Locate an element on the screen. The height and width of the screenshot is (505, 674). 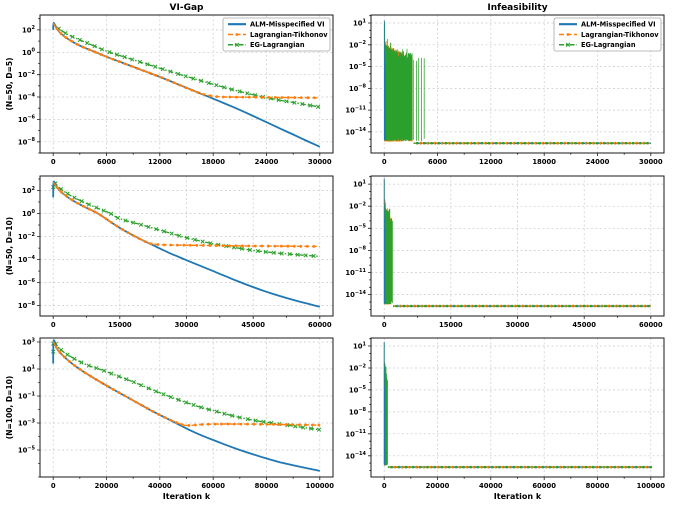
x-tick-label: 60000 is located at coordinates (213, 486).